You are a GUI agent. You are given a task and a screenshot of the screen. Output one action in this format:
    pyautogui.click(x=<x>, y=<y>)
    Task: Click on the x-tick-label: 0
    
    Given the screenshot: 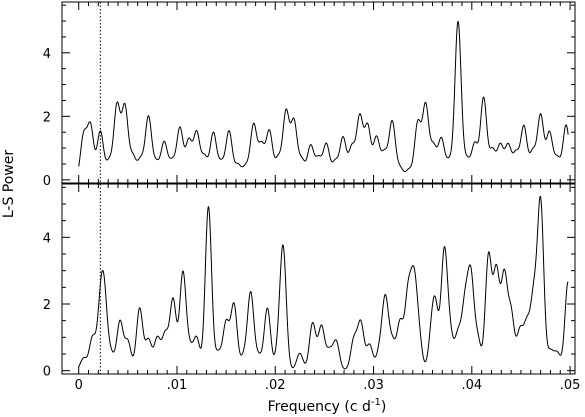 What is the action you would take?
    pyautogui.click(x=79, y=385)
    